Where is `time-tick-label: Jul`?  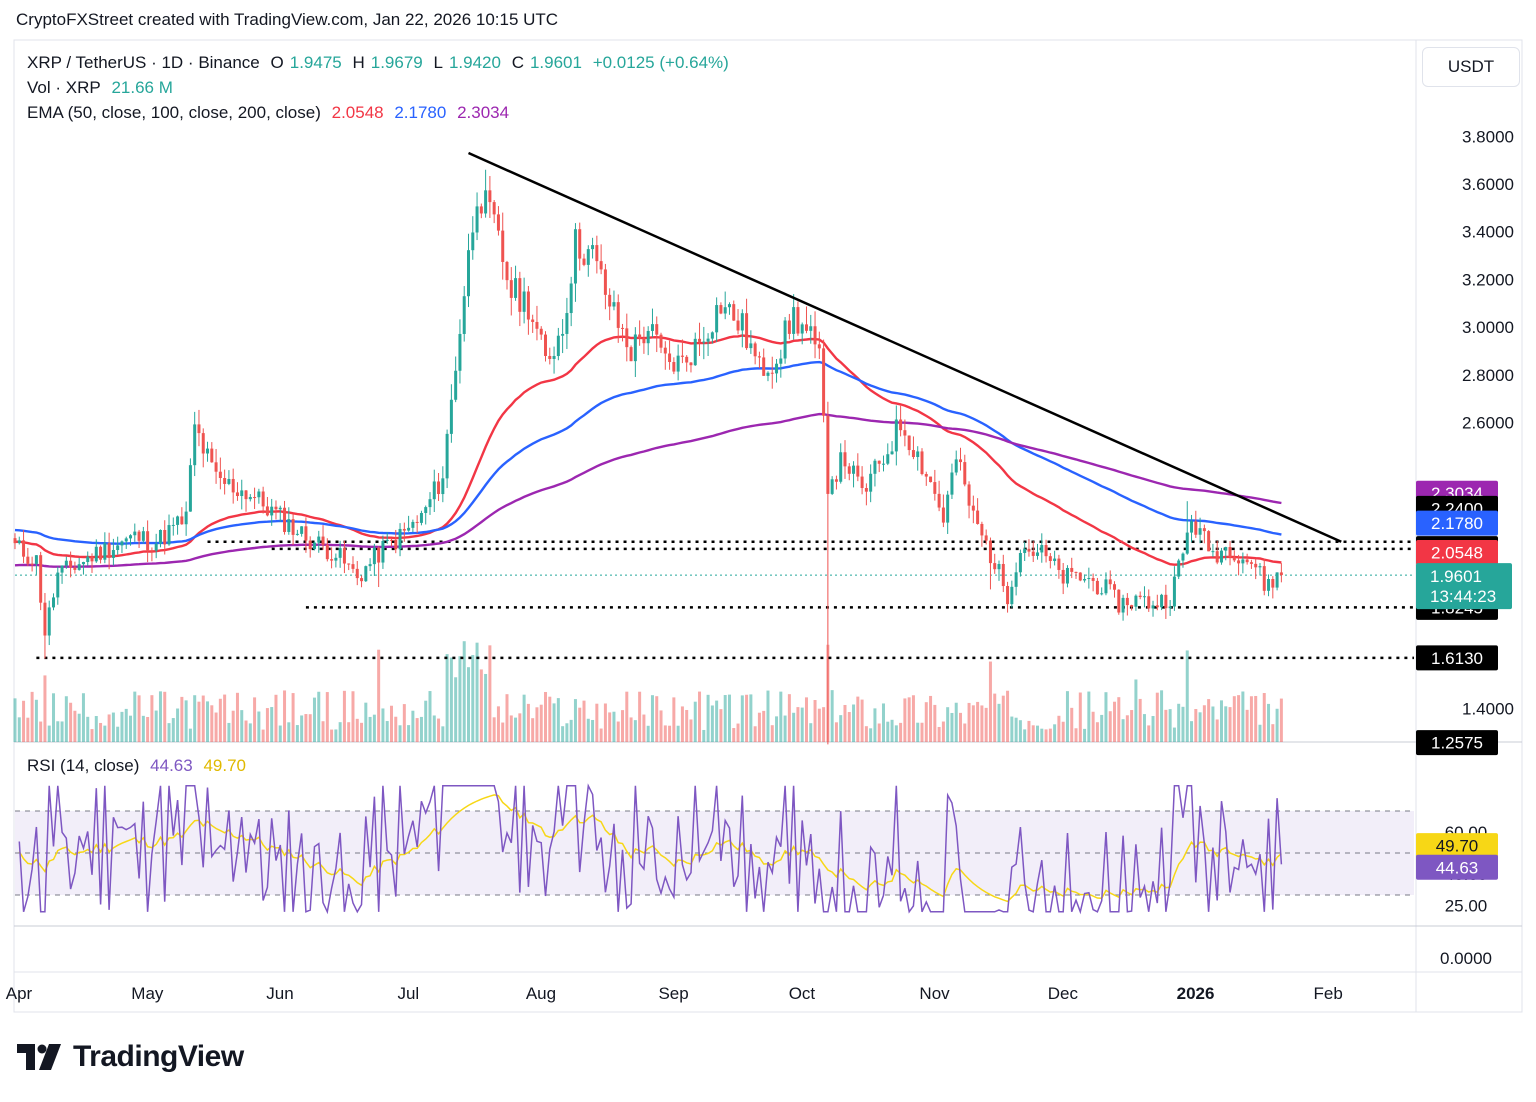
time-tick-label: Jul is located at coordinates (408, 993).